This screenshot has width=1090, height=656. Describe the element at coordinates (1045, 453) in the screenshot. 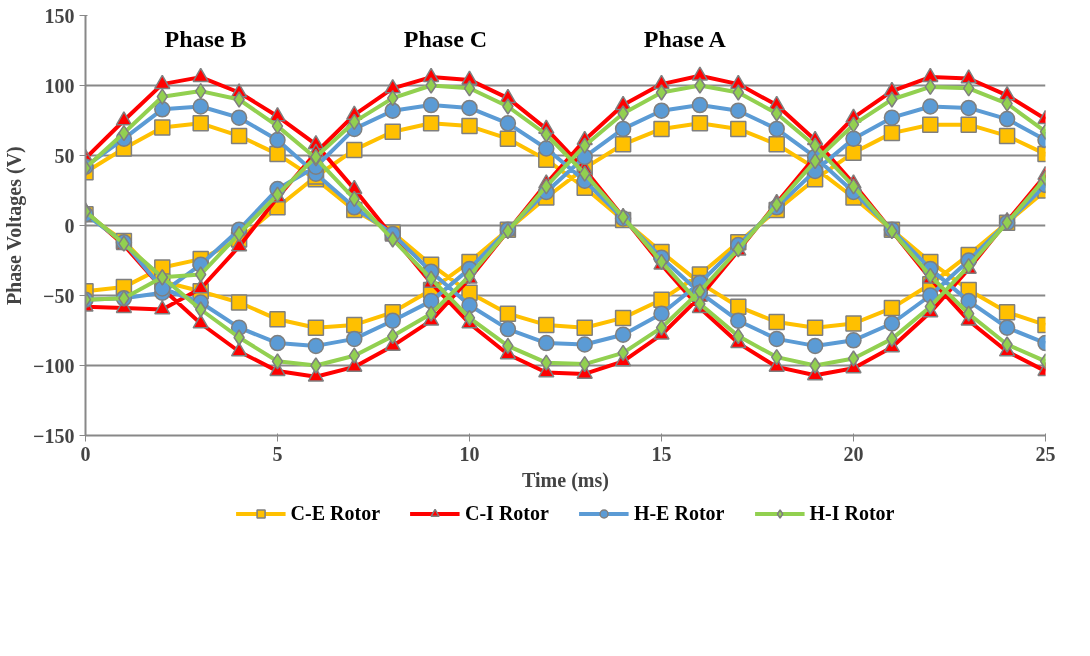

I see `x-tick-label: 25` at that location.